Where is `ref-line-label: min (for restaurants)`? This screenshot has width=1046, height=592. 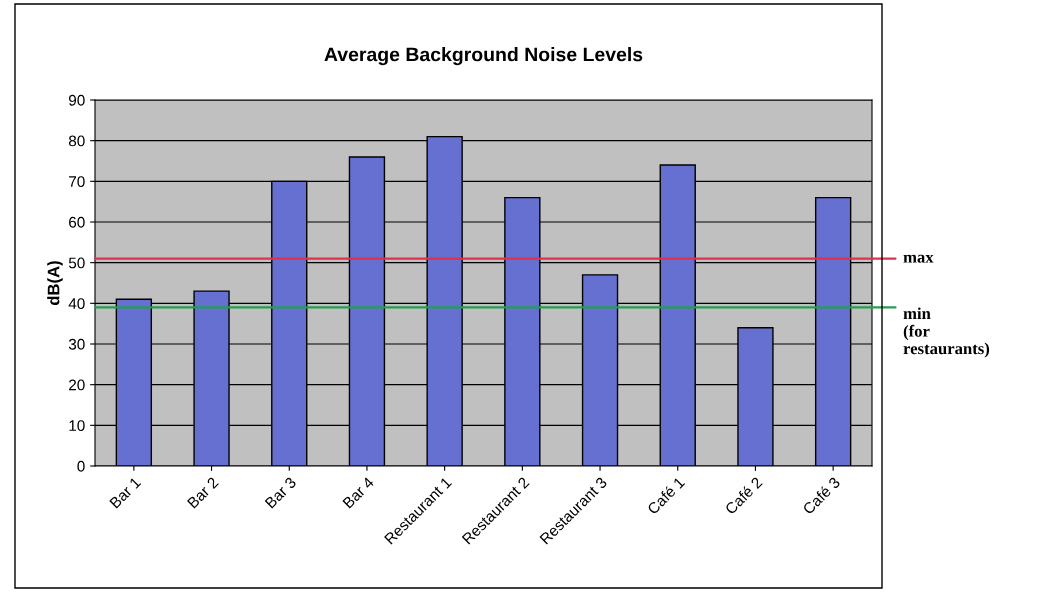
ref-line-label: min (for restaurants) is located at coordinates (946, 332).